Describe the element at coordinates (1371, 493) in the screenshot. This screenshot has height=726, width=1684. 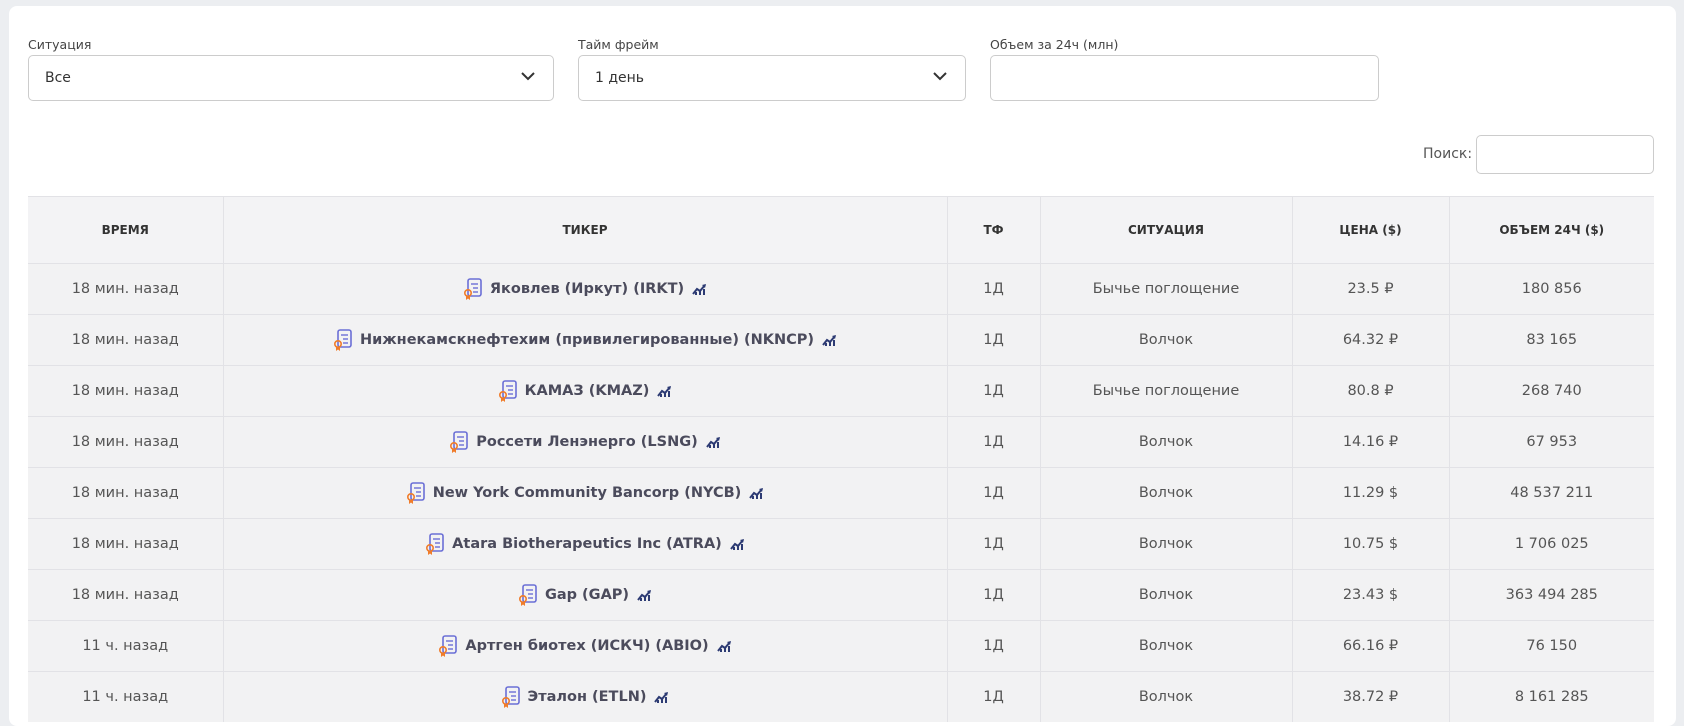
I see `table-cell: 11.29 $` at that location.